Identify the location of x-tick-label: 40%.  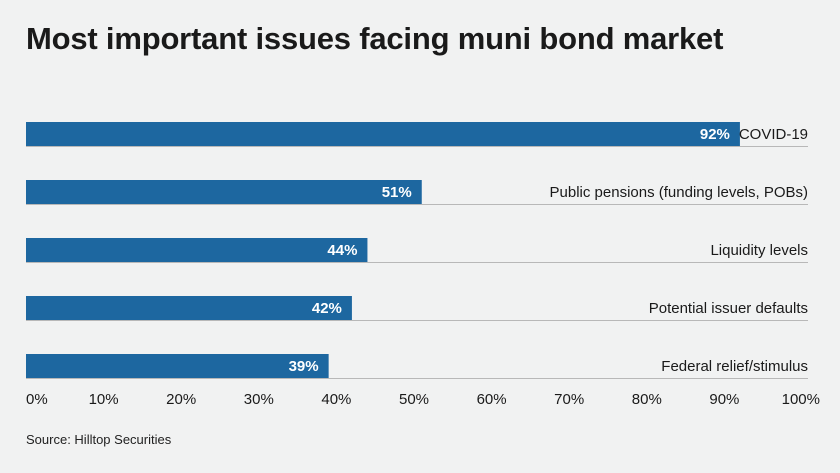
(336, 399).